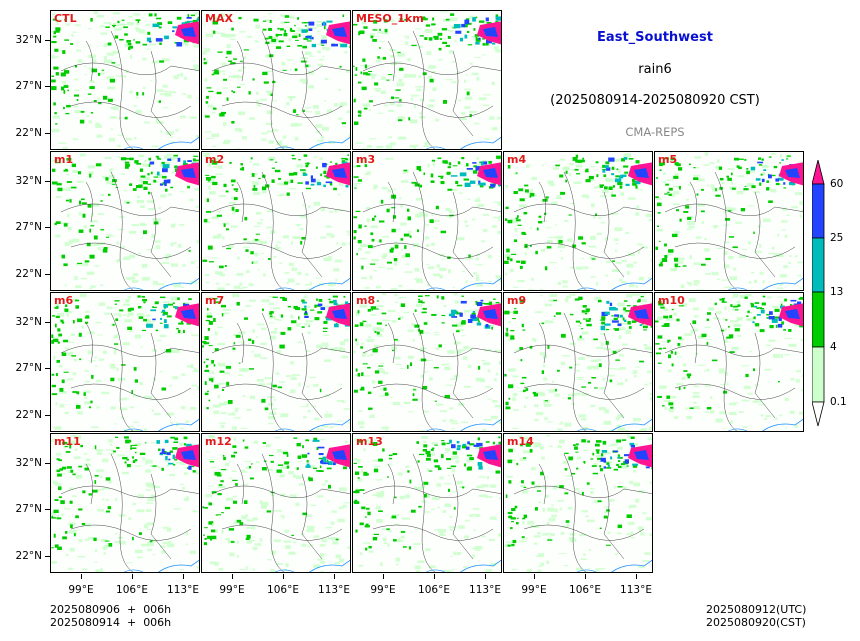  What do you see at coordinates (276, 503) in the screenshot?
I see `map-panel-m12: m12` at bounding box center [276, 503].